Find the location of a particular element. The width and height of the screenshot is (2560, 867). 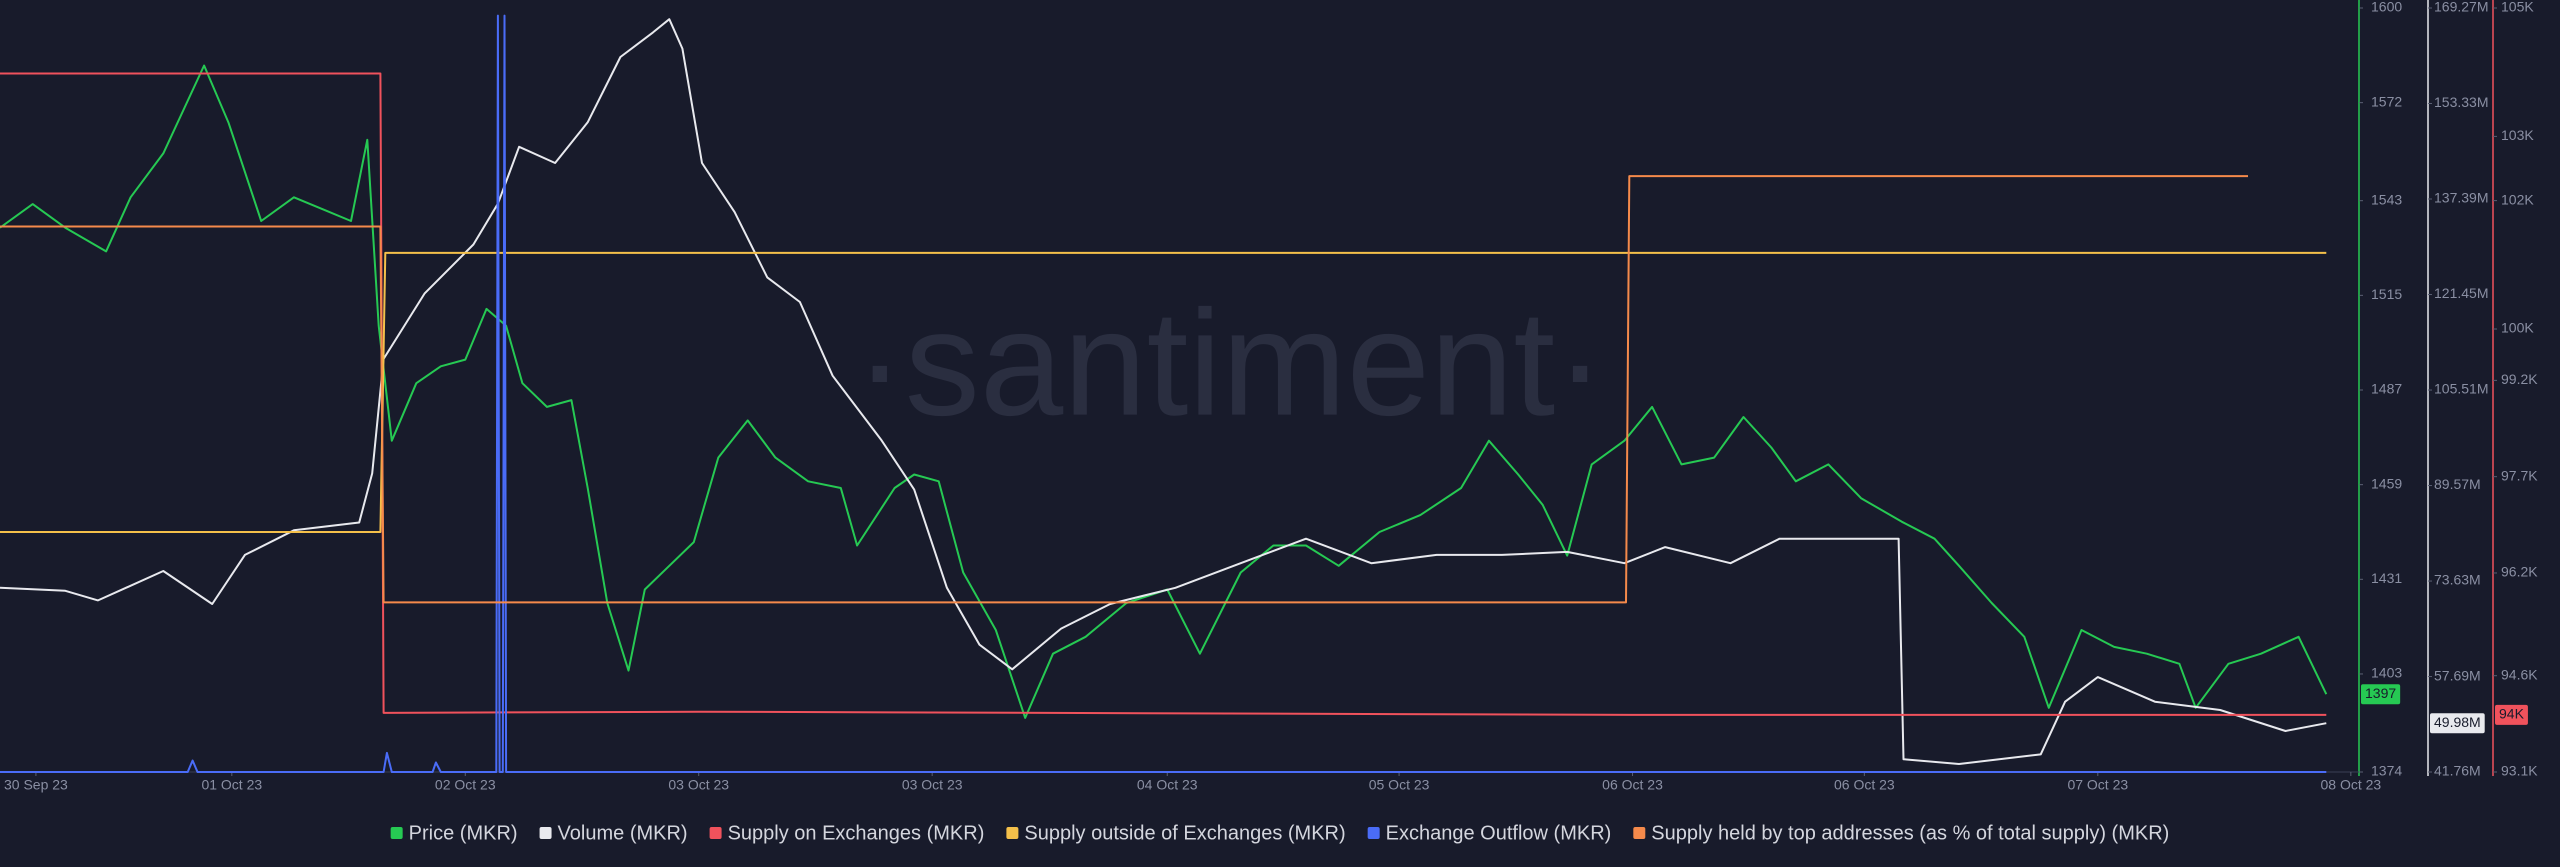

y-tick-label: 93.1K is located at coordinates (2519, 771).